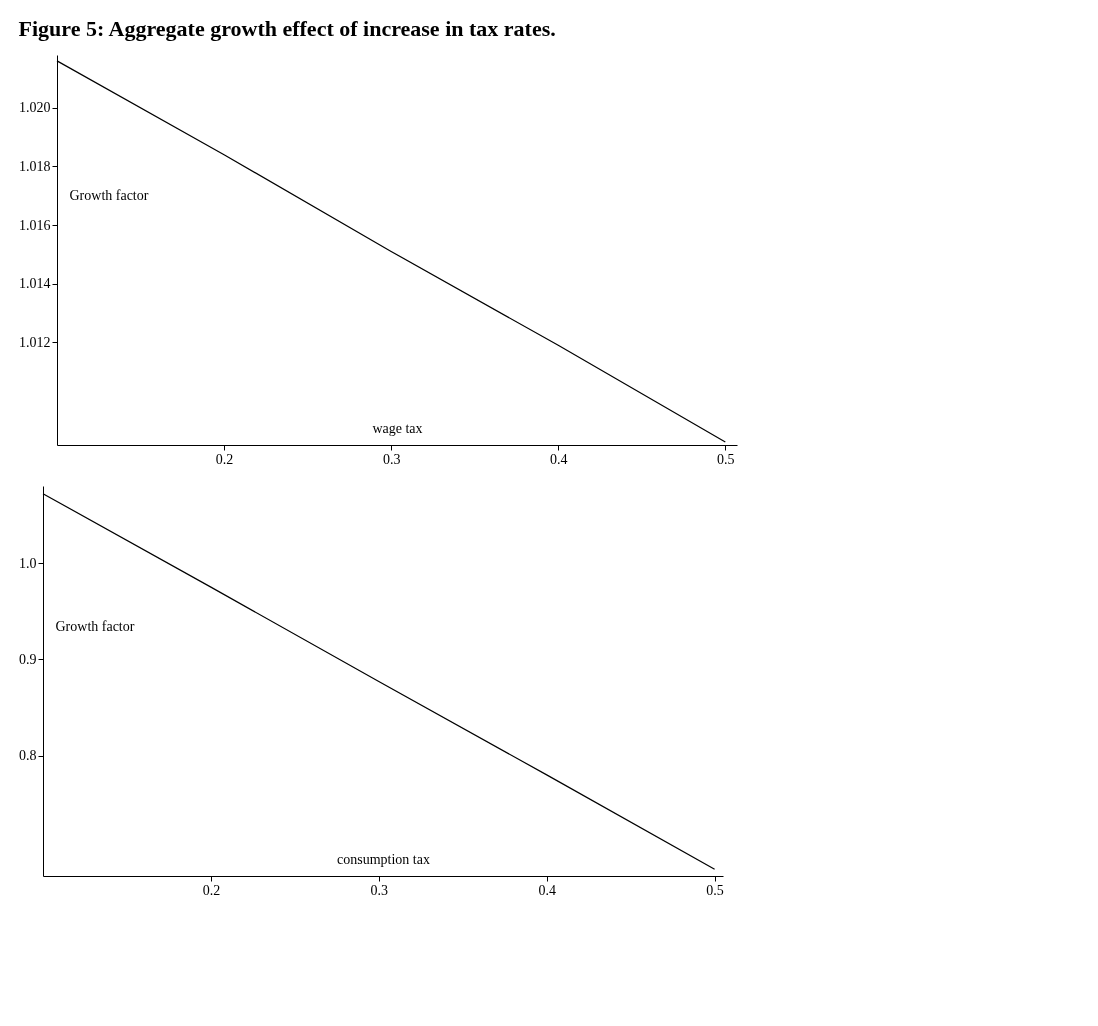 The width and height of the screenshot is (1098, 1026). I want to click on y-tick-label: 1.020, so click(35, 108).